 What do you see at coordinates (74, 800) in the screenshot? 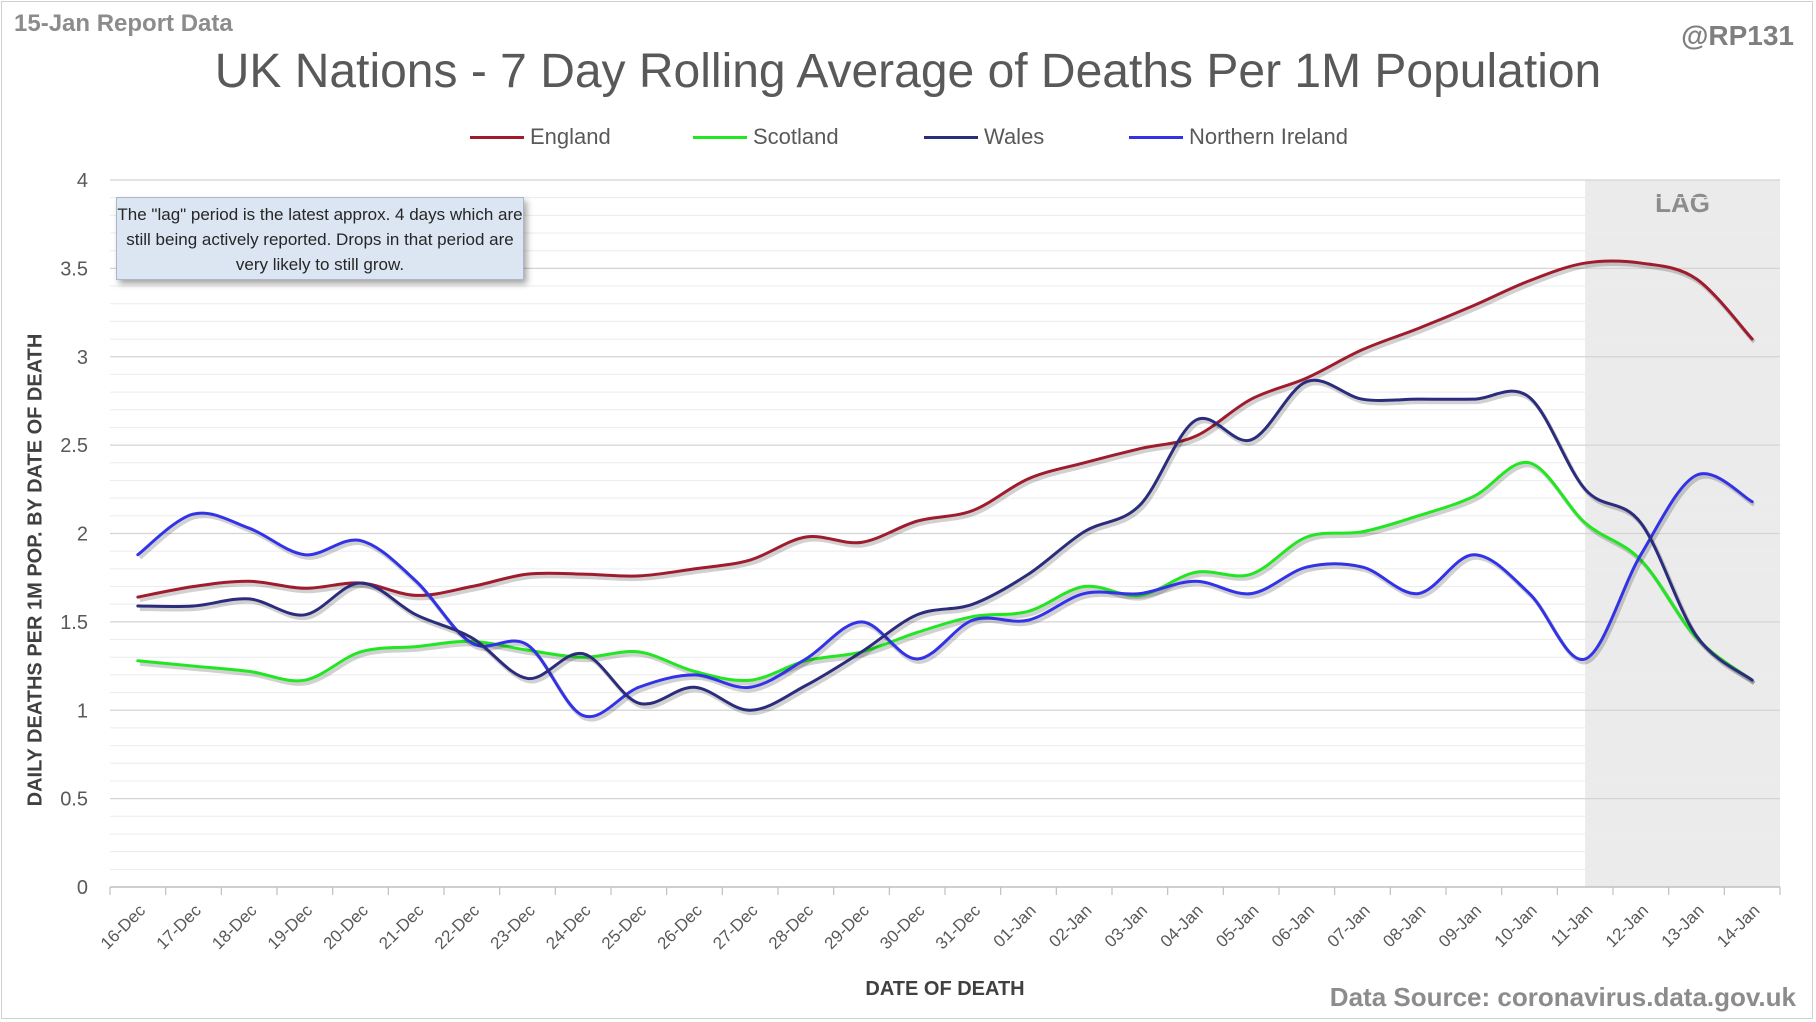
I see `y-tick-label: 0.5` at bounding box center [74, 800].